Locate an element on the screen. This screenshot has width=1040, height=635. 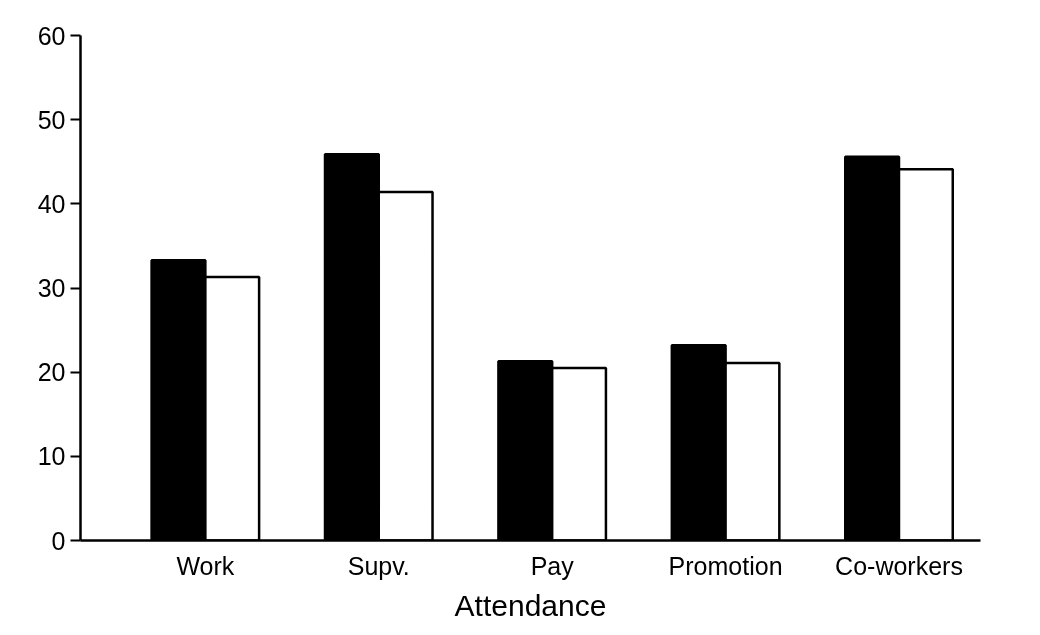
x-tick-label: Co-workers is located at coordinates (899, 565).